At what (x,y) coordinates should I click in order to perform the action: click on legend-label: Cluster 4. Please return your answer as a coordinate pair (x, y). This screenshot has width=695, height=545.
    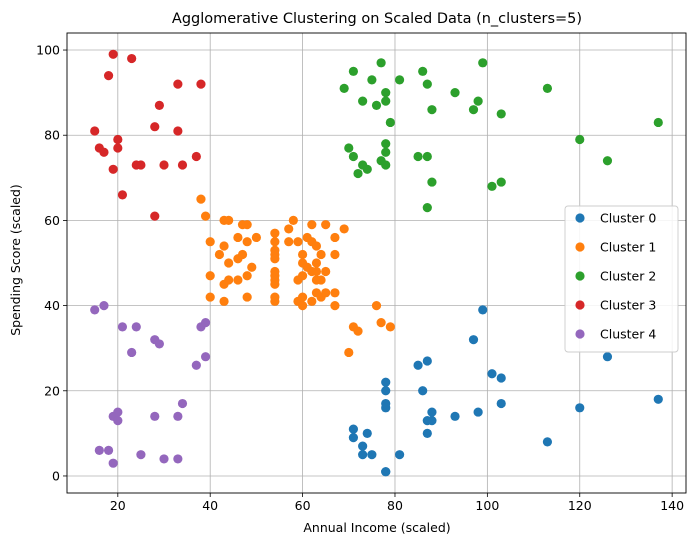
    Looking at the image, I should click on (628, 334).